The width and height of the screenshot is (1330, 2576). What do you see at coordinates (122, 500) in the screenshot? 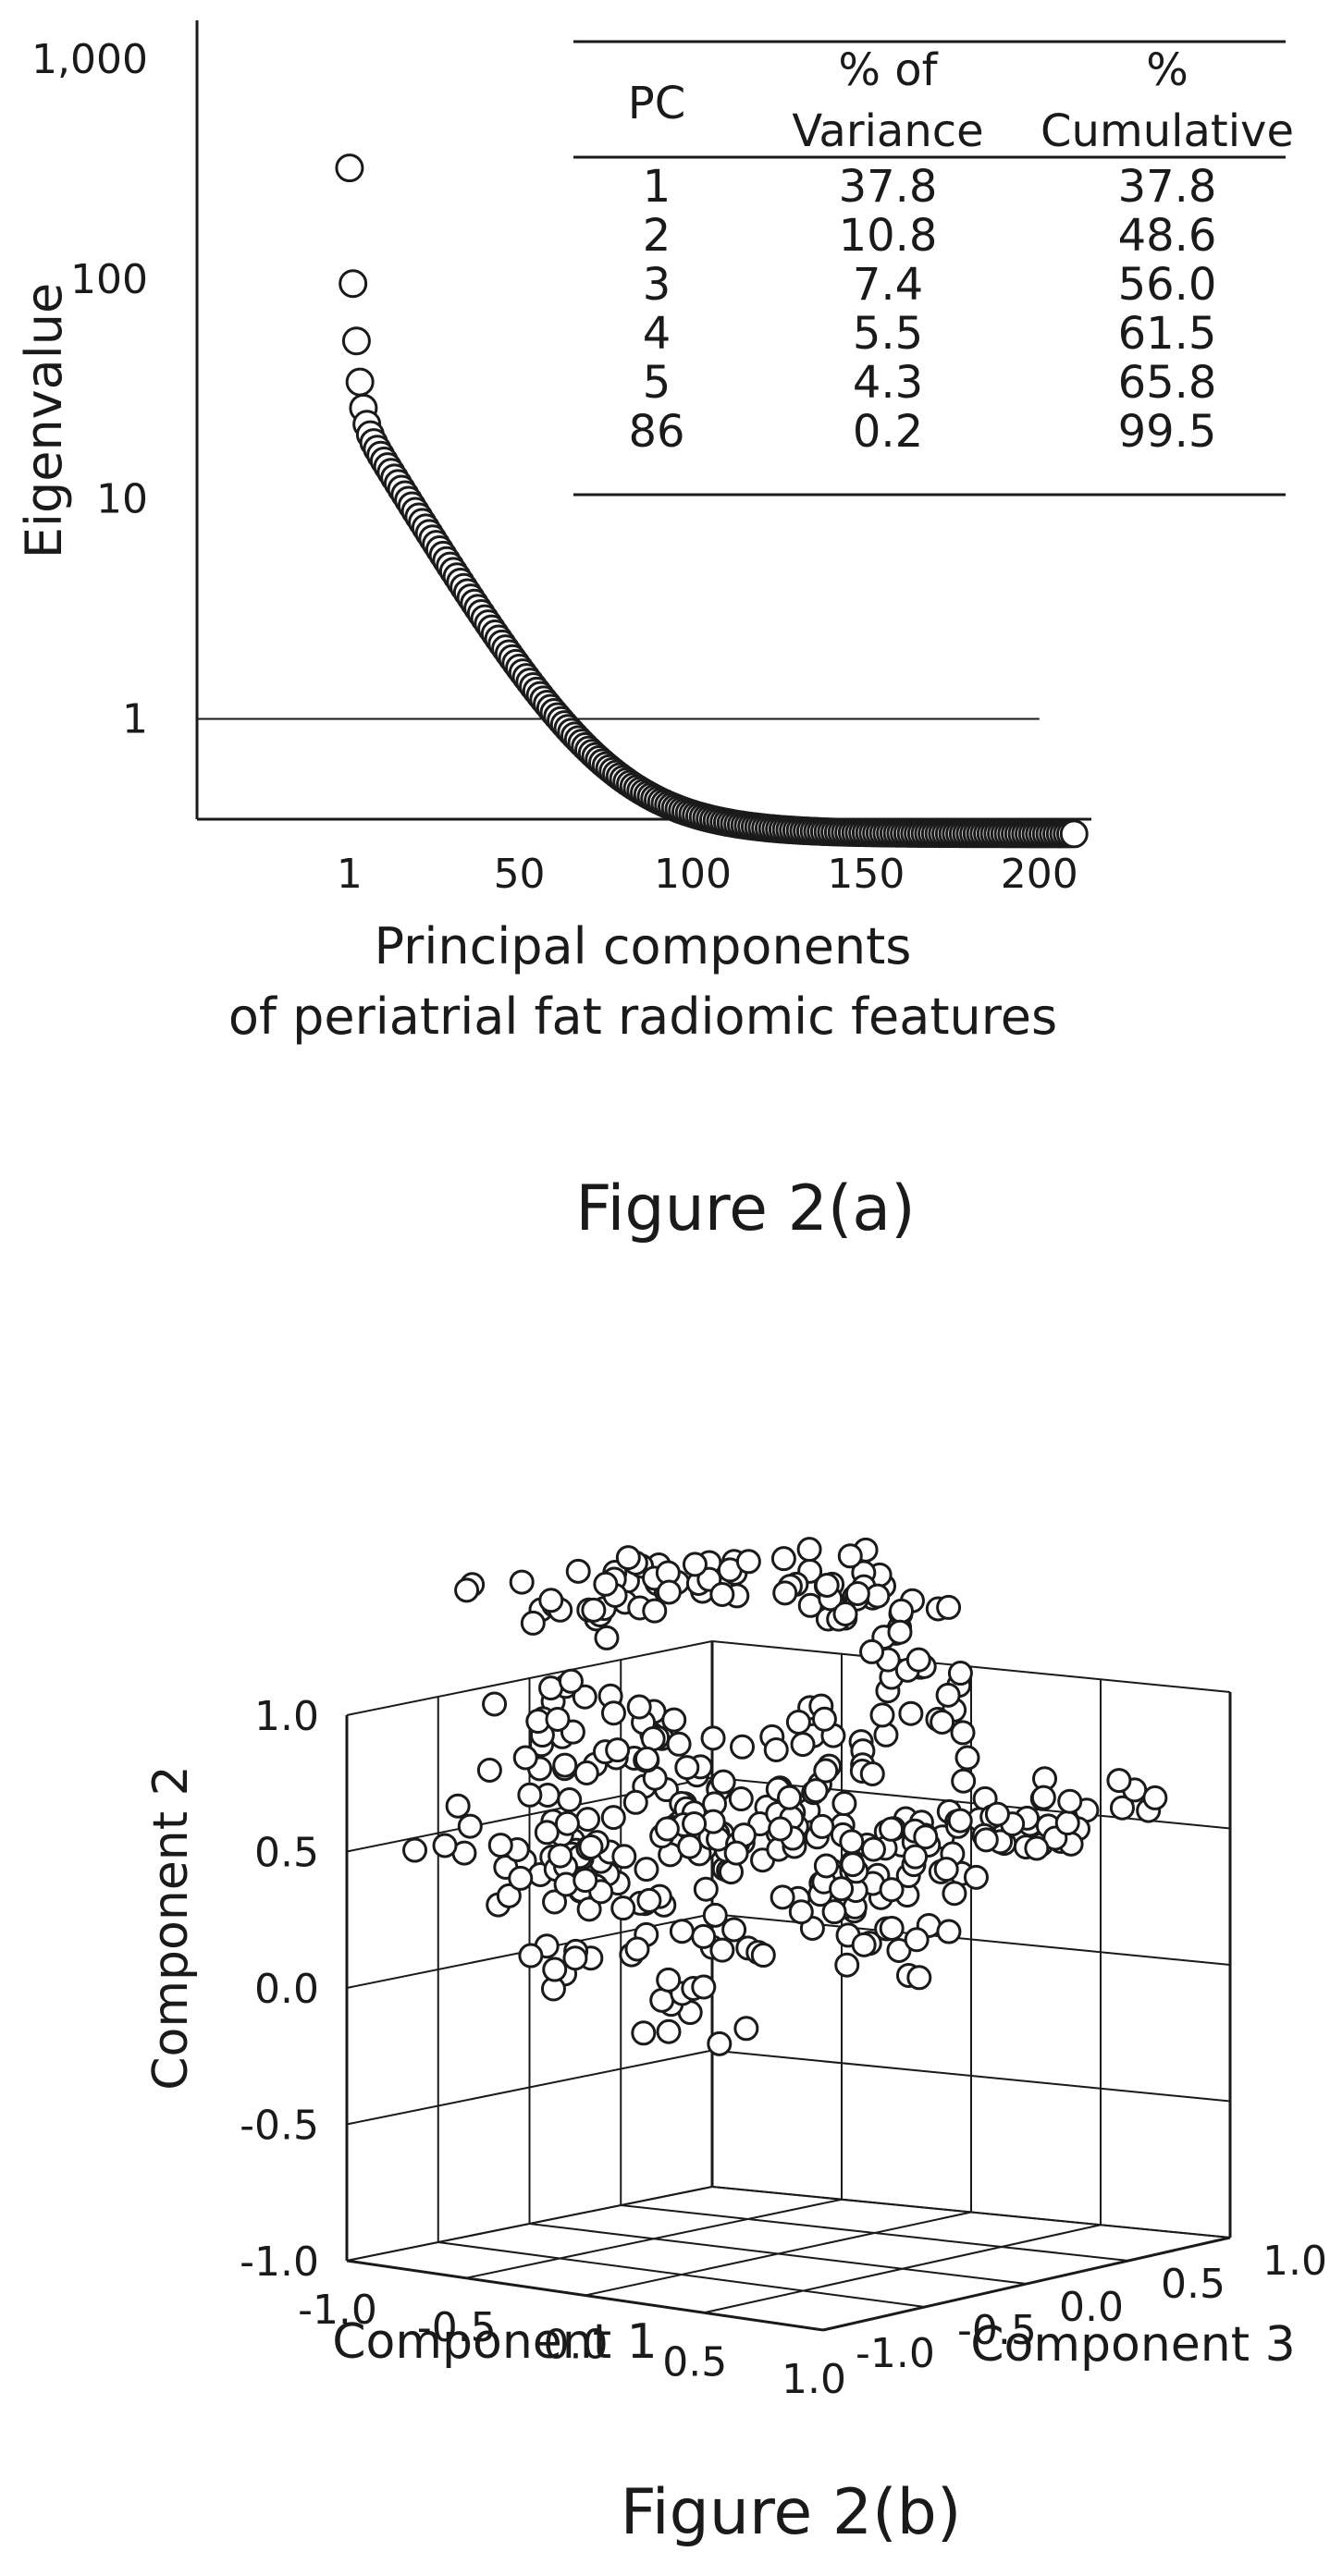
I see `y-tick-label: 10` at bounding box center [122, 500].